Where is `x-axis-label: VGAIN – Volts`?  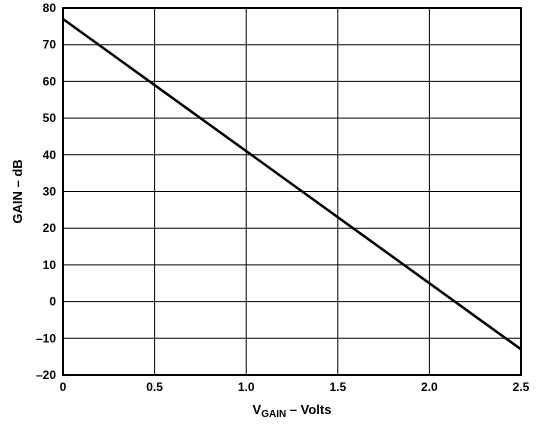
x-axis-label: VGAIN – Volts is located at coordinates (292, 411).